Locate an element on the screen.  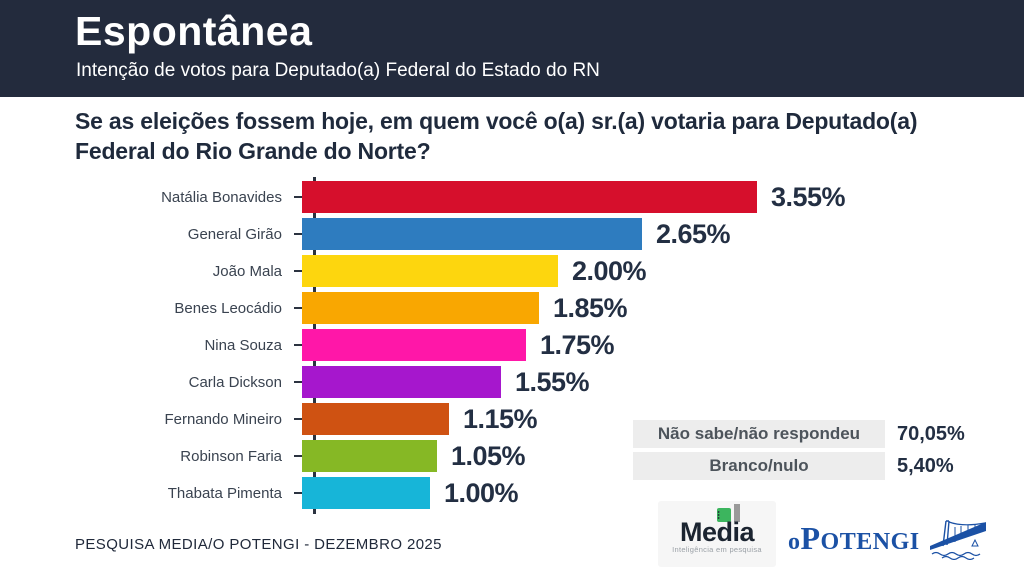
value-label: 1.00% is located at coordinates (481, 492).